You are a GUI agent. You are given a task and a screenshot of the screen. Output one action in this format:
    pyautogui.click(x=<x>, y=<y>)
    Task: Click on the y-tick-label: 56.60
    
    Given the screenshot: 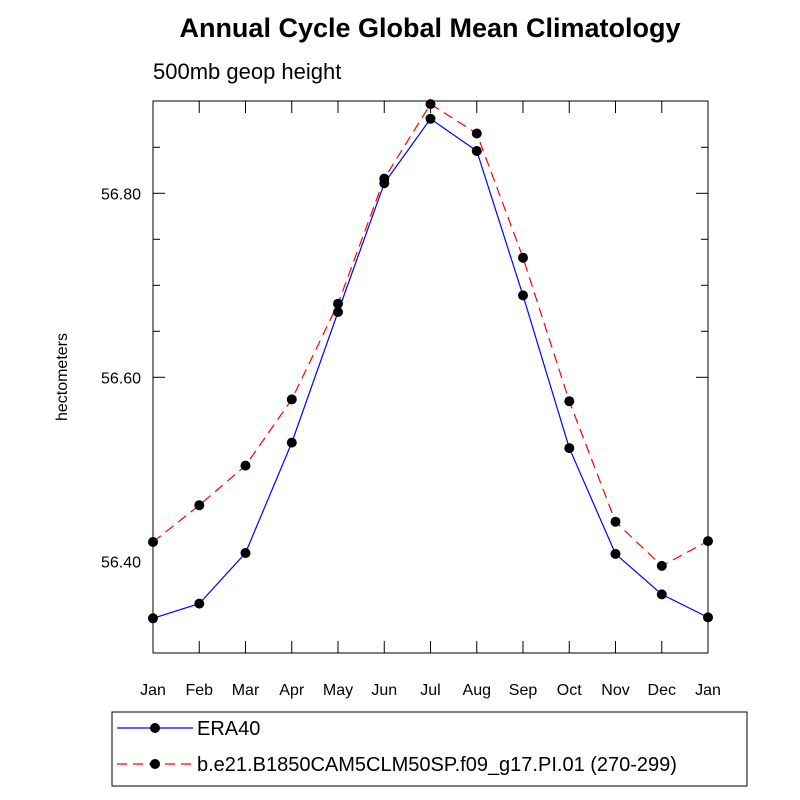 What is the action you would take?
    pyautogui.click(x=121, y=378)
    